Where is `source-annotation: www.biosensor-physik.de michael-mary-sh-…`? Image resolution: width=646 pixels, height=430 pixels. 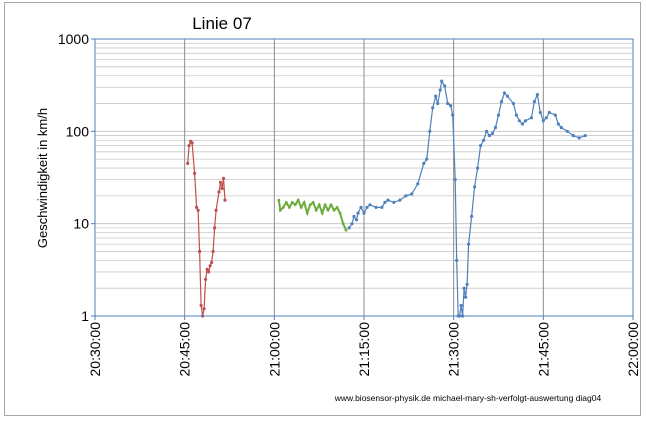 source-annotation: www.biosensor-physik.de michael-mary-sh-… is located at coordinates (468, 398).